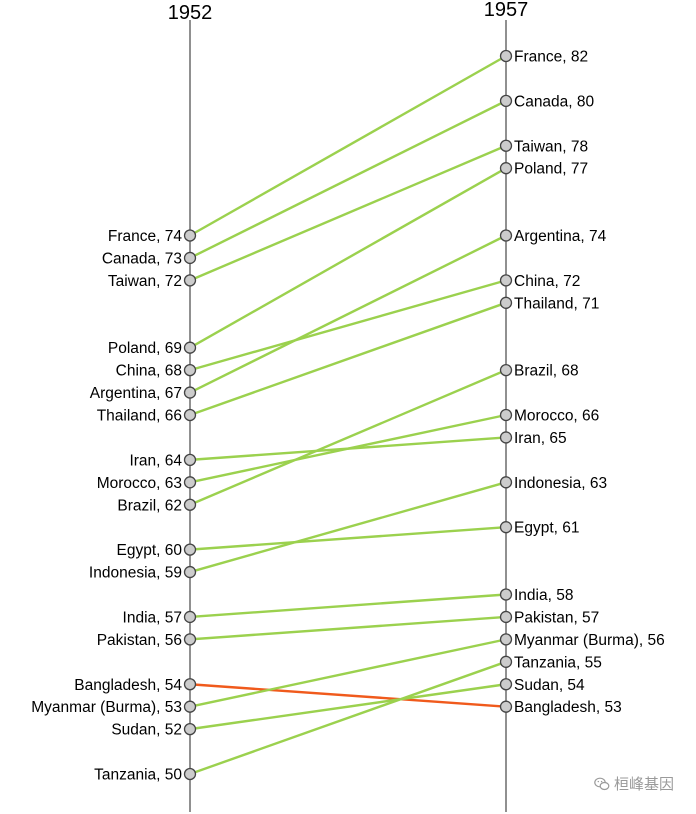 The image size is (696, 814). What do you see at coordinates (506, 302) in the screenshot?
I see `point-1957-thailand` at bounding box center [506, 302].